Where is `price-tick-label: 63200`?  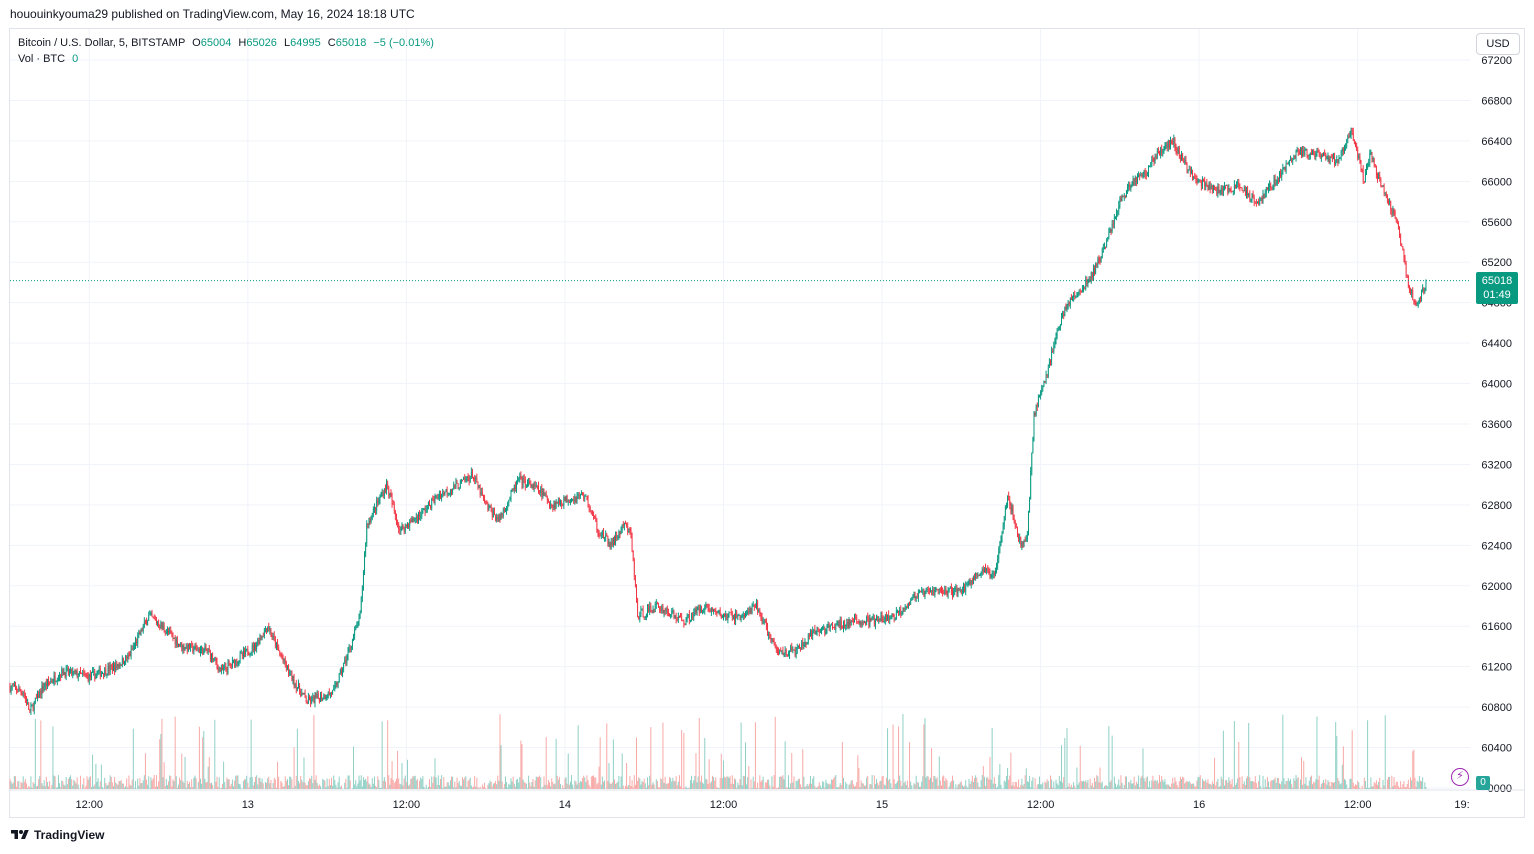
price-tick-label: 63200 is located at coordinates (1496, 465).